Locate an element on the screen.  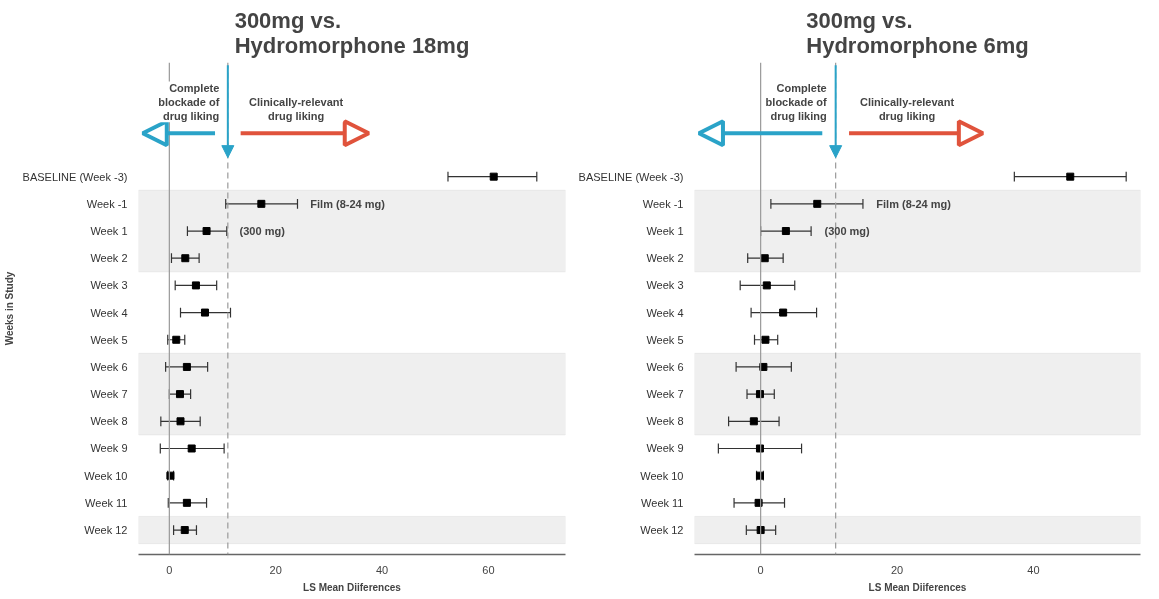
chart-title: 300mg vs. Hydromorphone 6mg is located at coordinates (917, 32).